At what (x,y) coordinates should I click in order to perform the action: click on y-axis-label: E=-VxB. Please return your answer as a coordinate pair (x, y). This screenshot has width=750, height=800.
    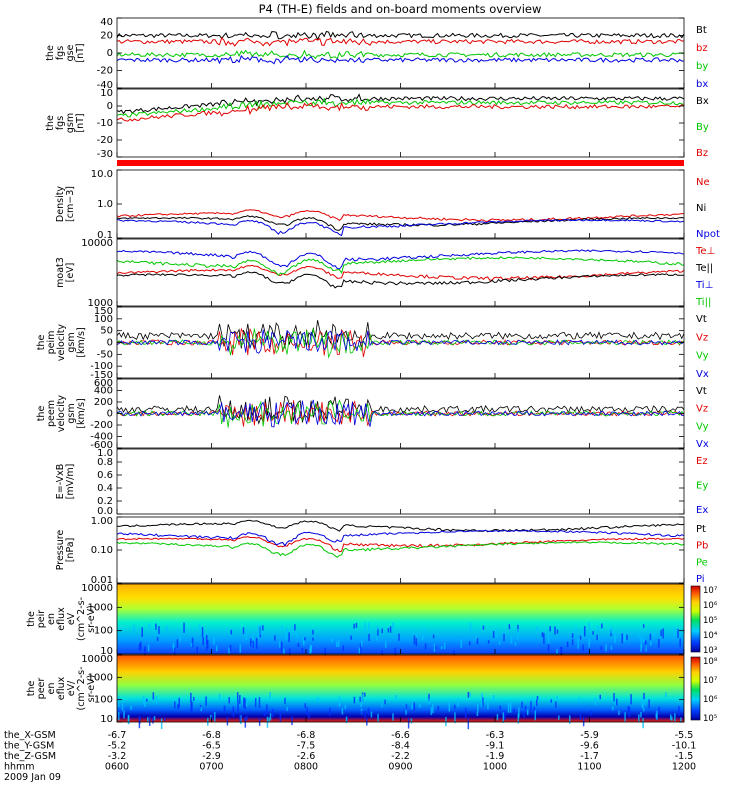
    Looking at the image, I should click on (60, 481).